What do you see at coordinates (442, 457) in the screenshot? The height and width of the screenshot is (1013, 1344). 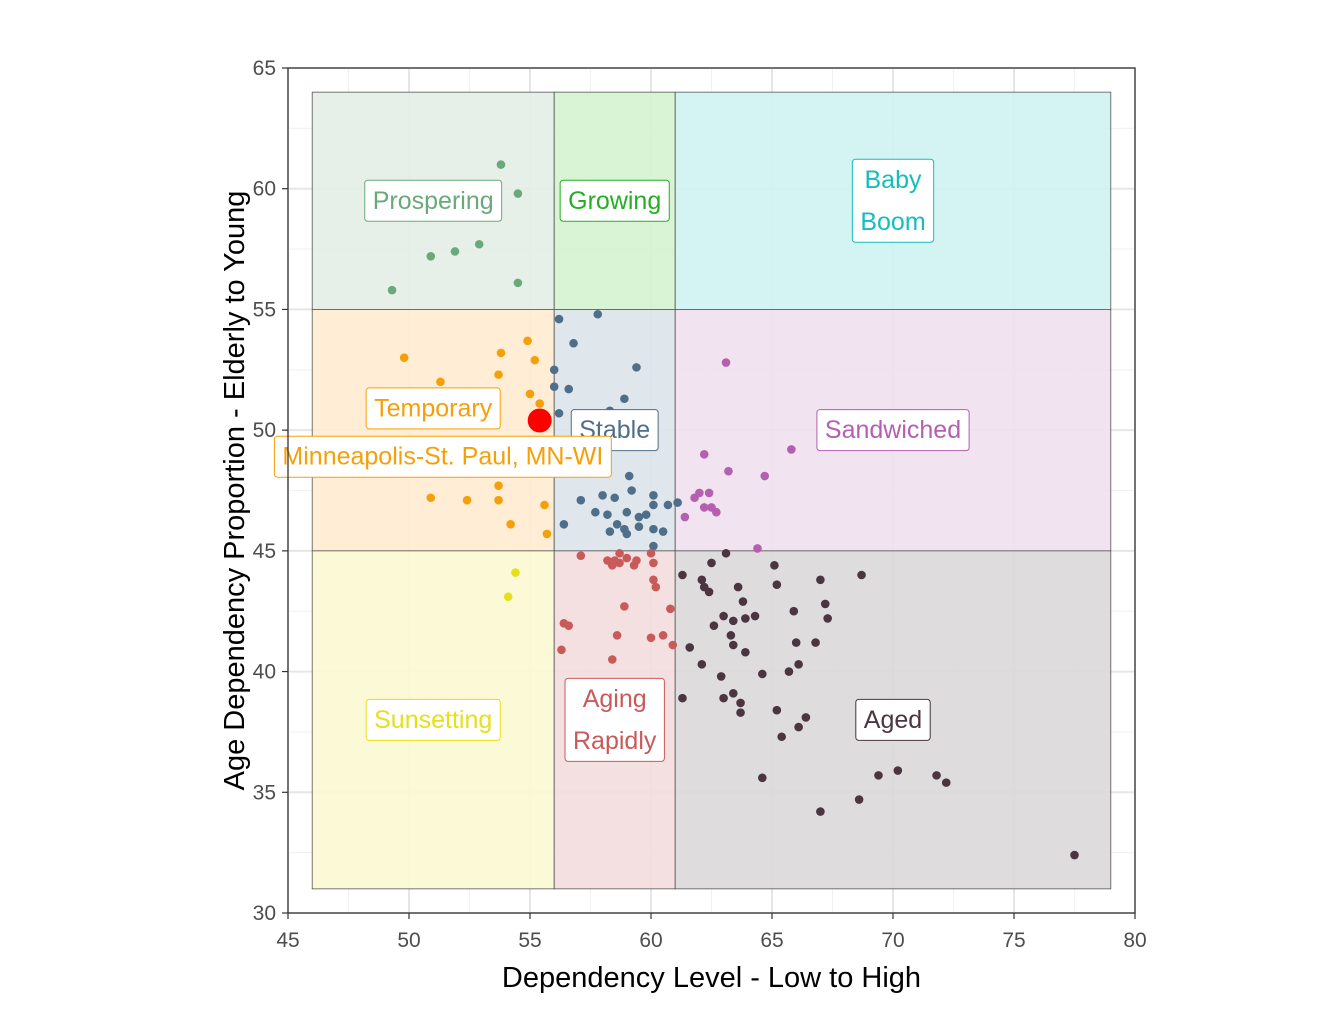 I see `highlight-label-text: Minneapolis-St. Paul, MN-WI` at bounding box center [442, 457].